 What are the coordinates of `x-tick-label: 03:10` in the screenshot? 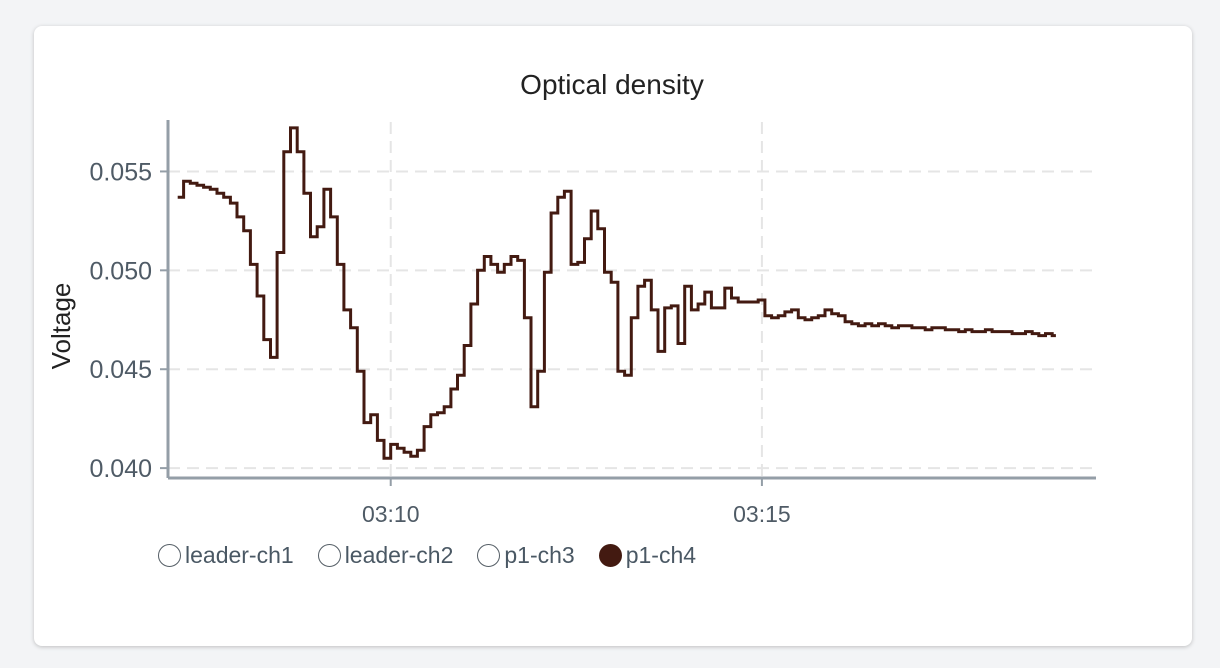 It's located at (391, 513).